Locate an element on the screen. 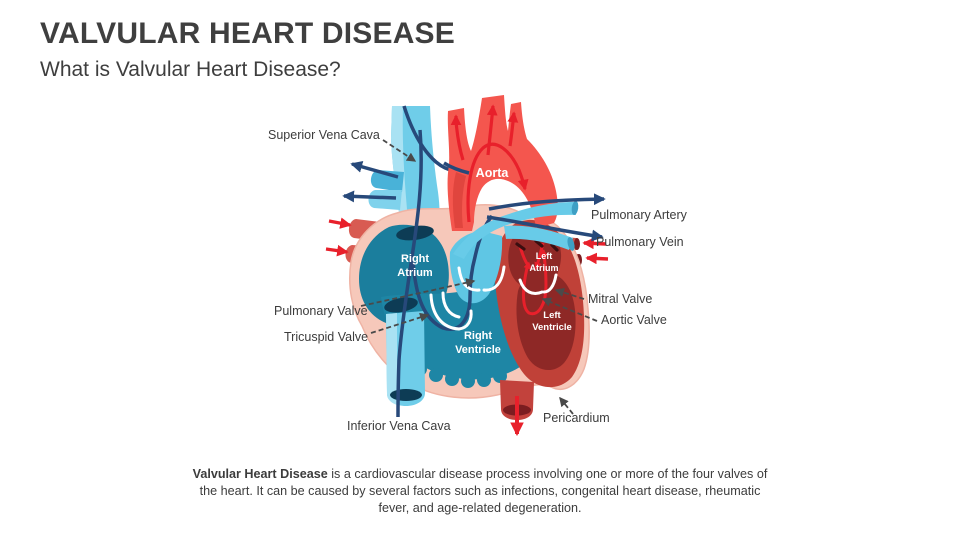 The width and height of the screenshot is (960, 540). label-left-ventricle: Left Ventricle is located at coordinates (552, 322).